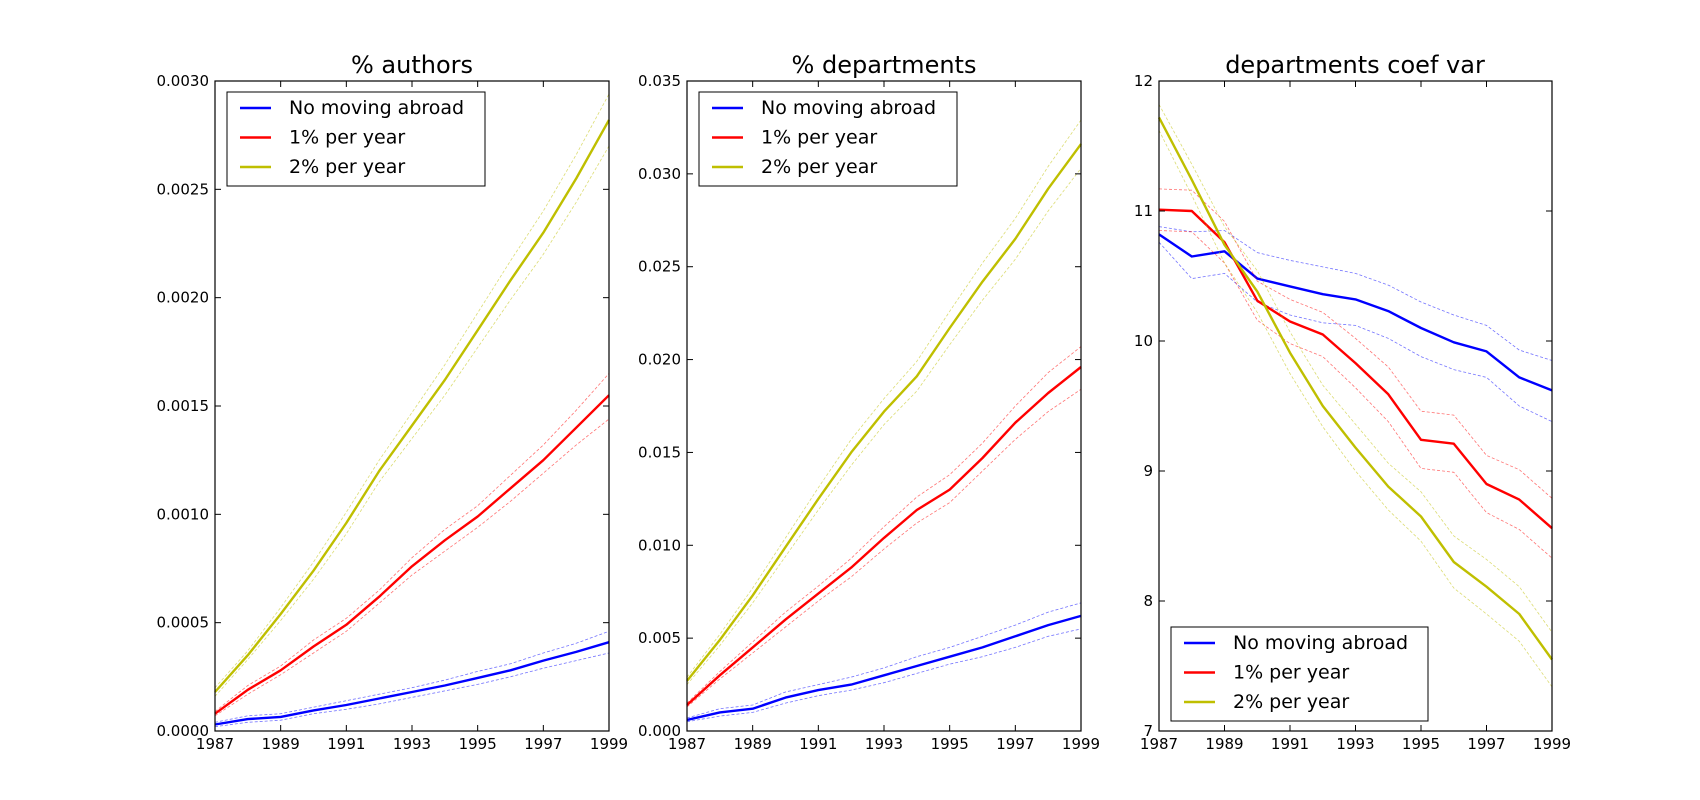  Describe the element at coordinates (659, 545) in the screenshot. I see `y-tick-label: 0.010` at that location.